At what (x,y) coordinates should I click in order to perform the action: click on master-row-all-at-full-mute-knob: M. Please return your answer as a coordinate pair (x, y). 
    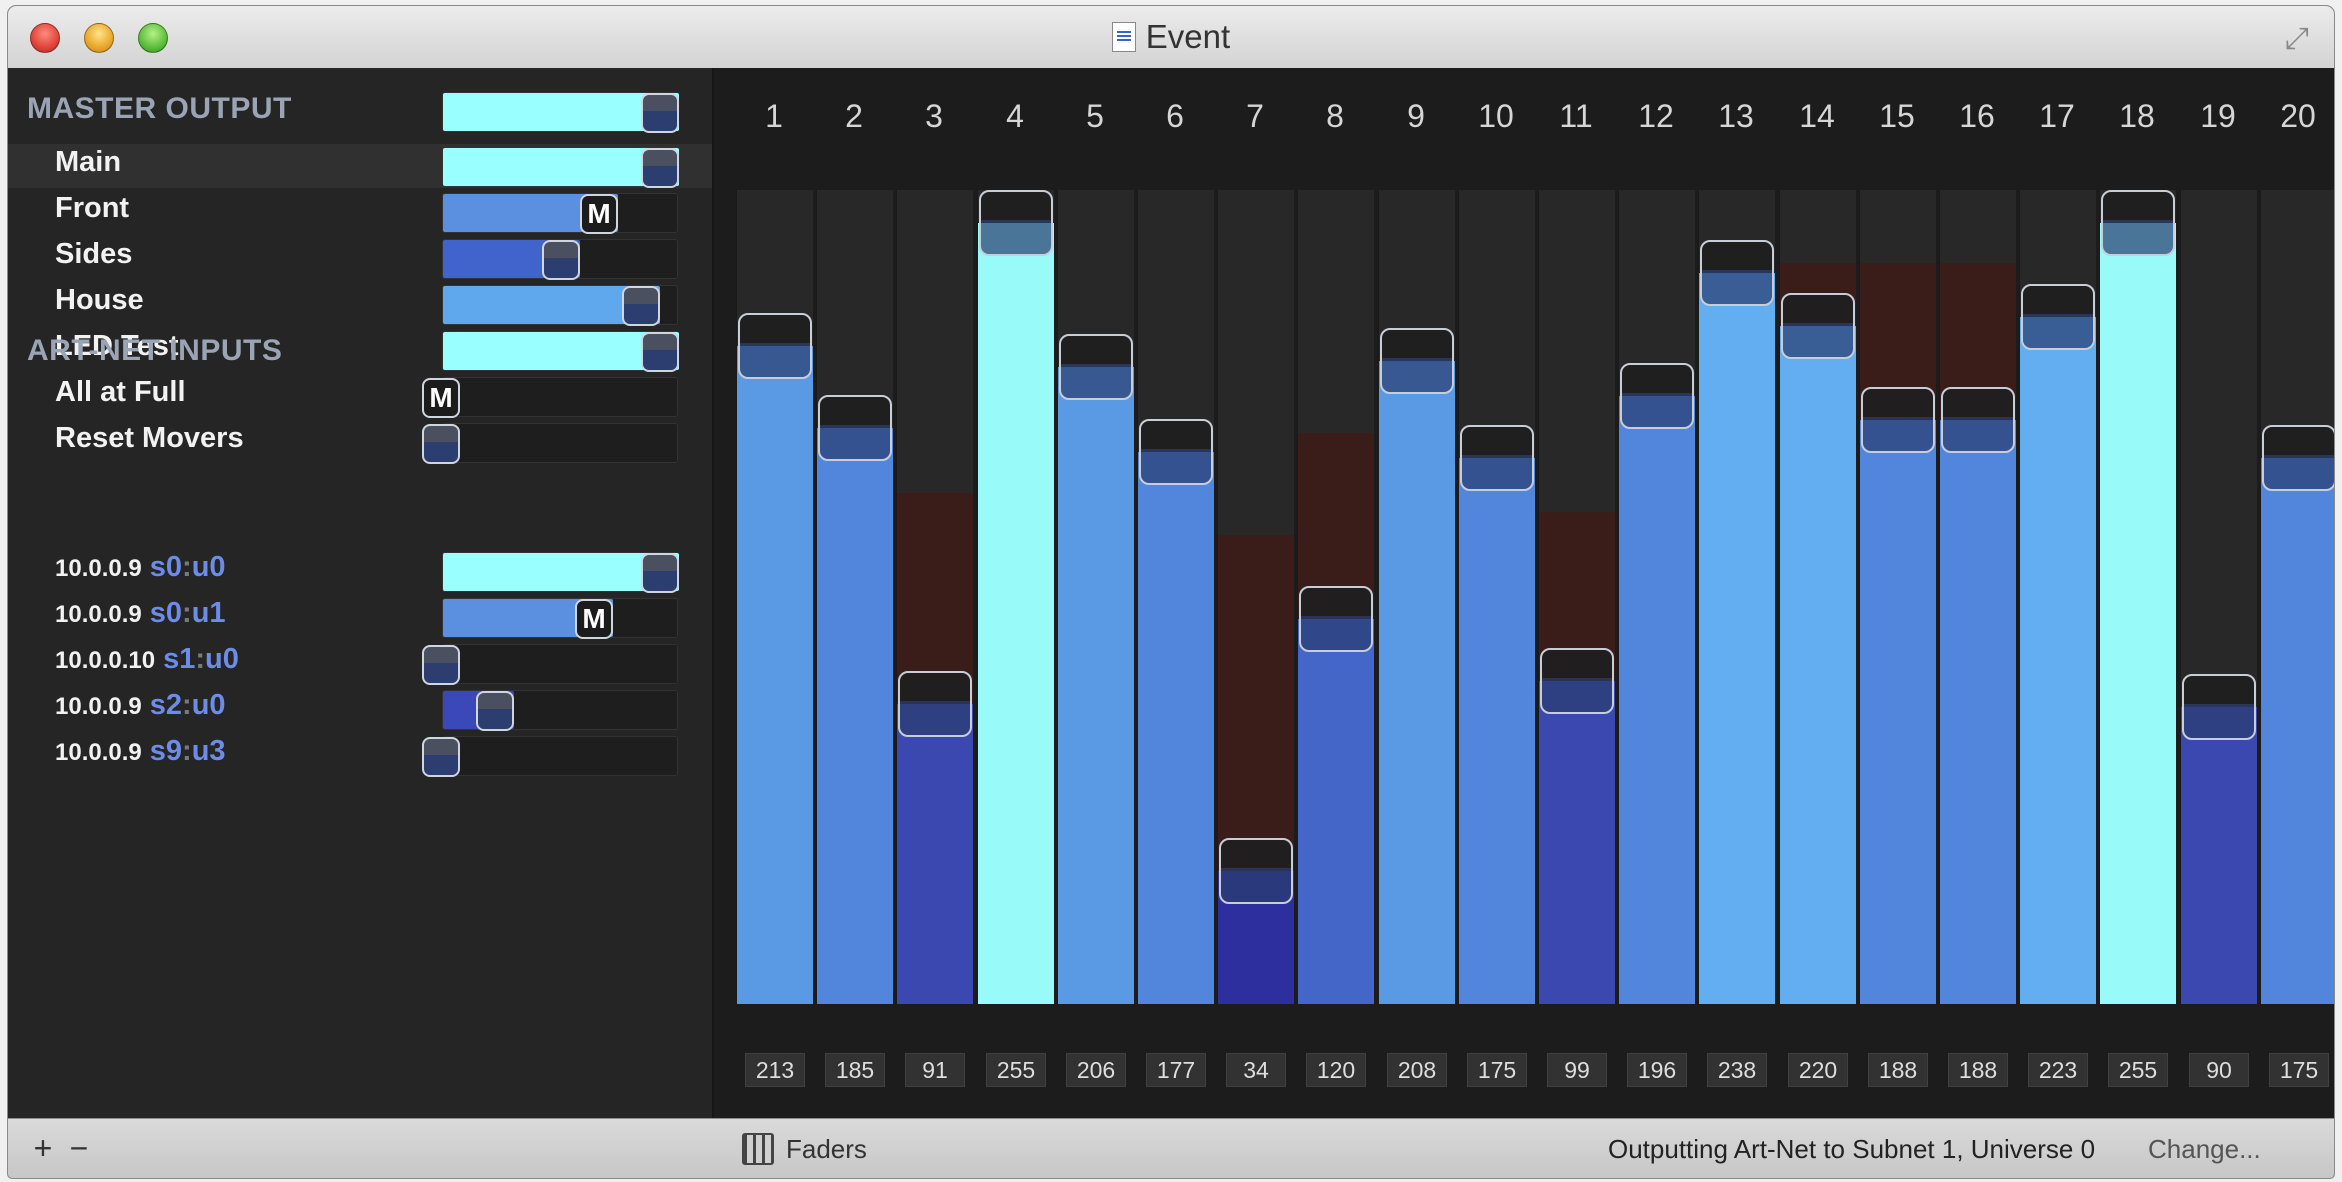
    Looking at the image, I should click on (441, 398).